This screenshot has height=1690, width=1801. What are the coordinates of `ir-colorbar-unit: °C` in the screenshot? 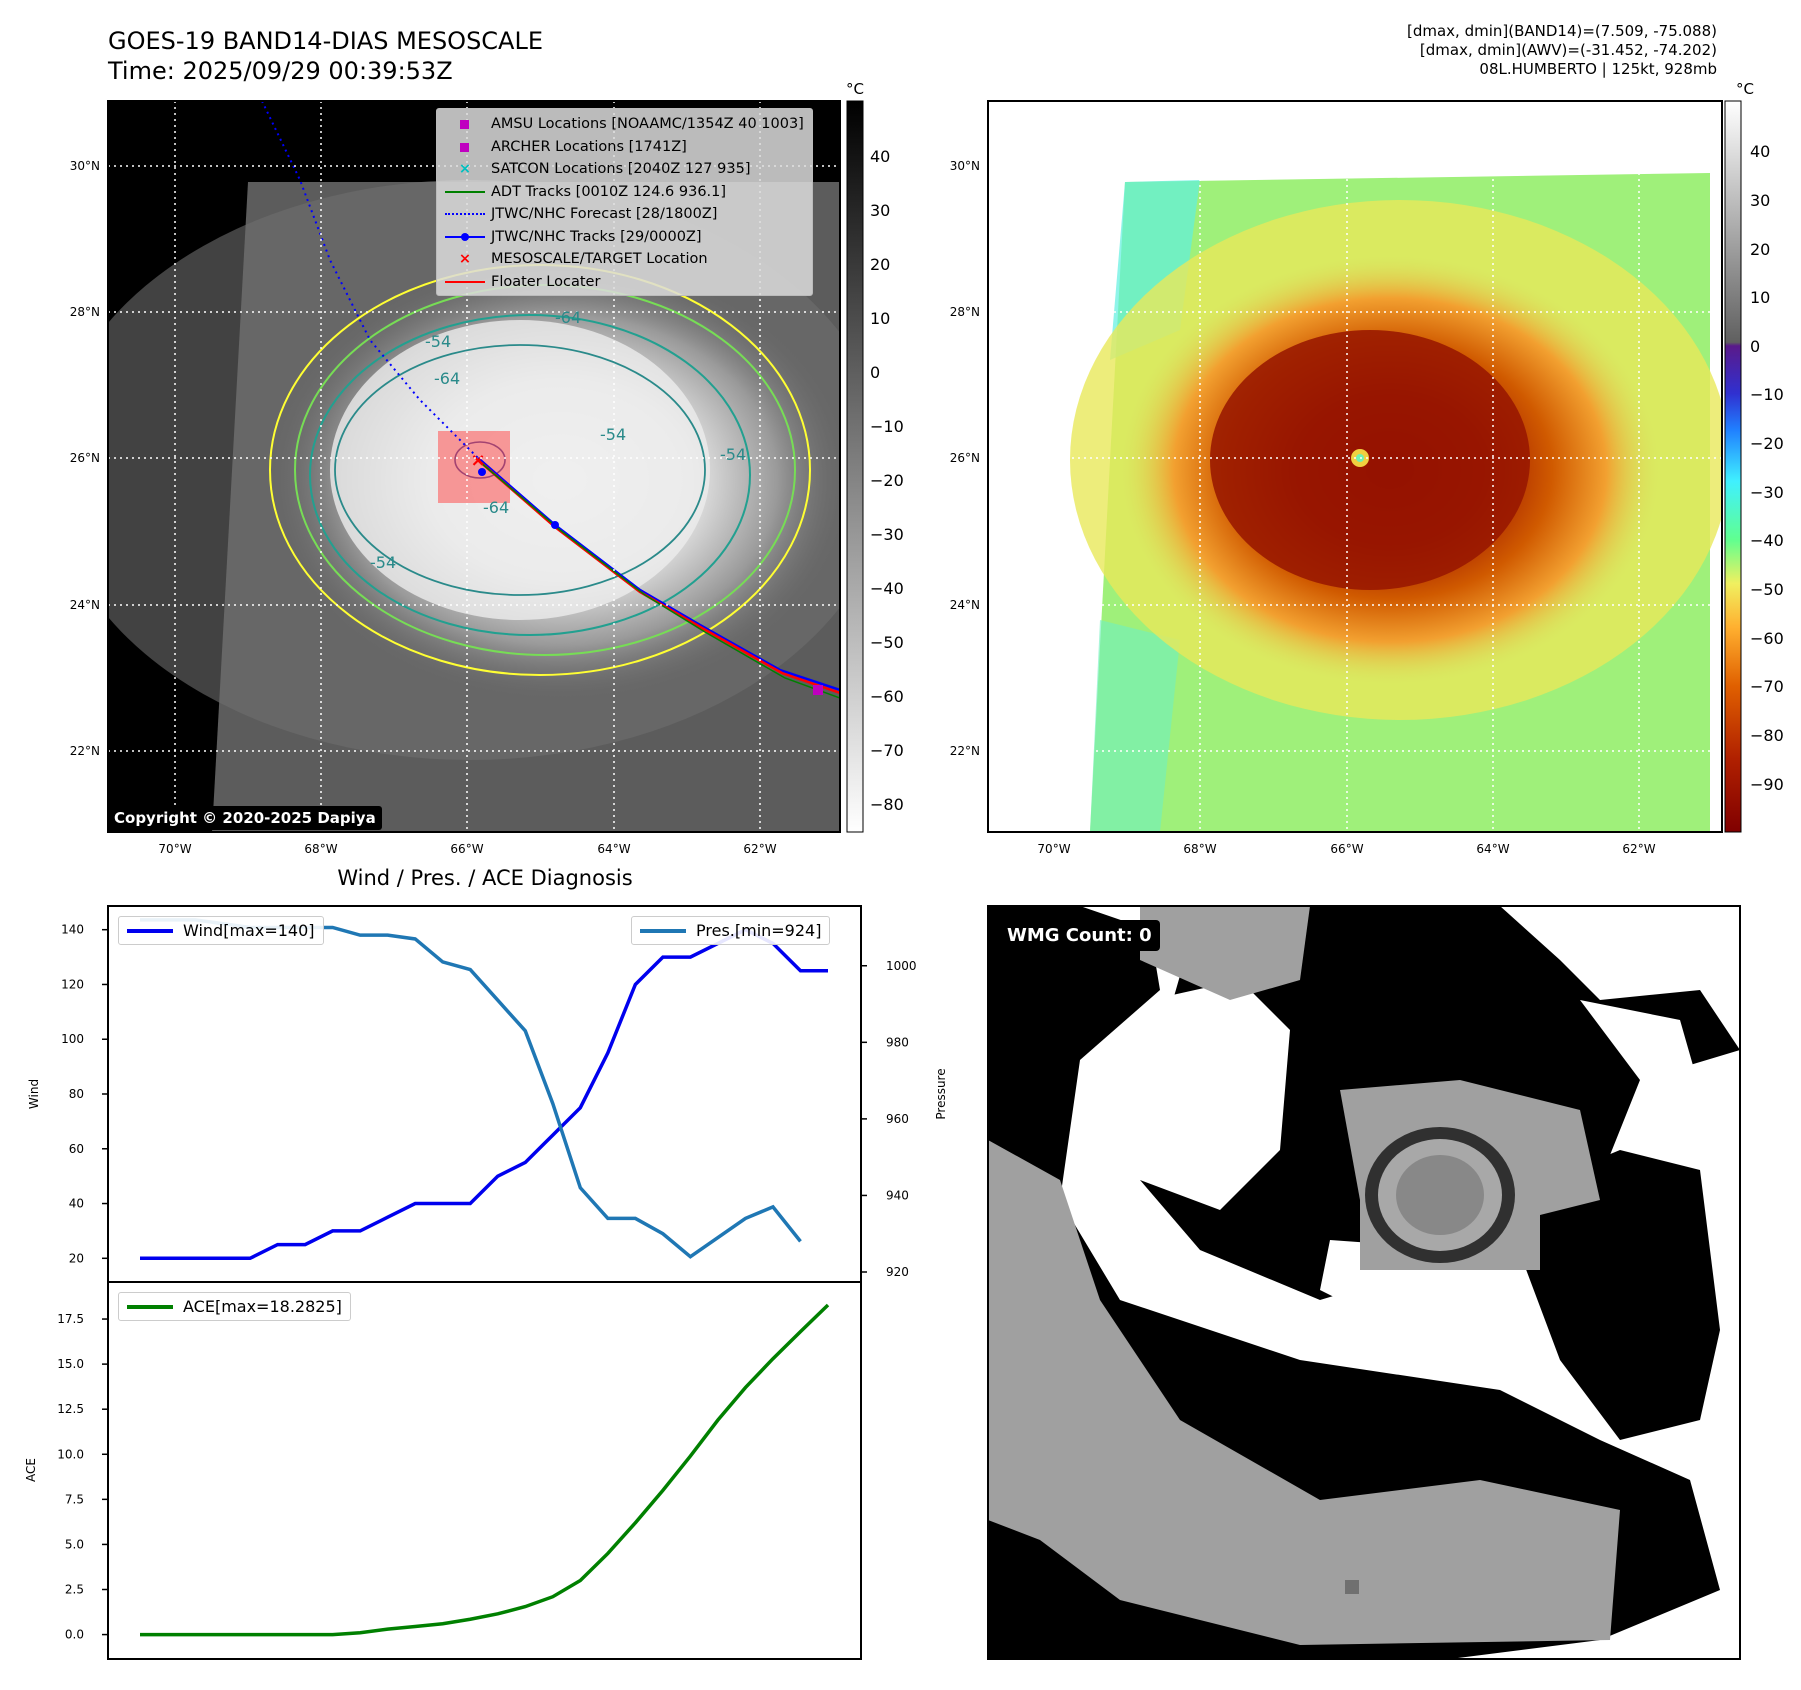 It's located at (855, 89).